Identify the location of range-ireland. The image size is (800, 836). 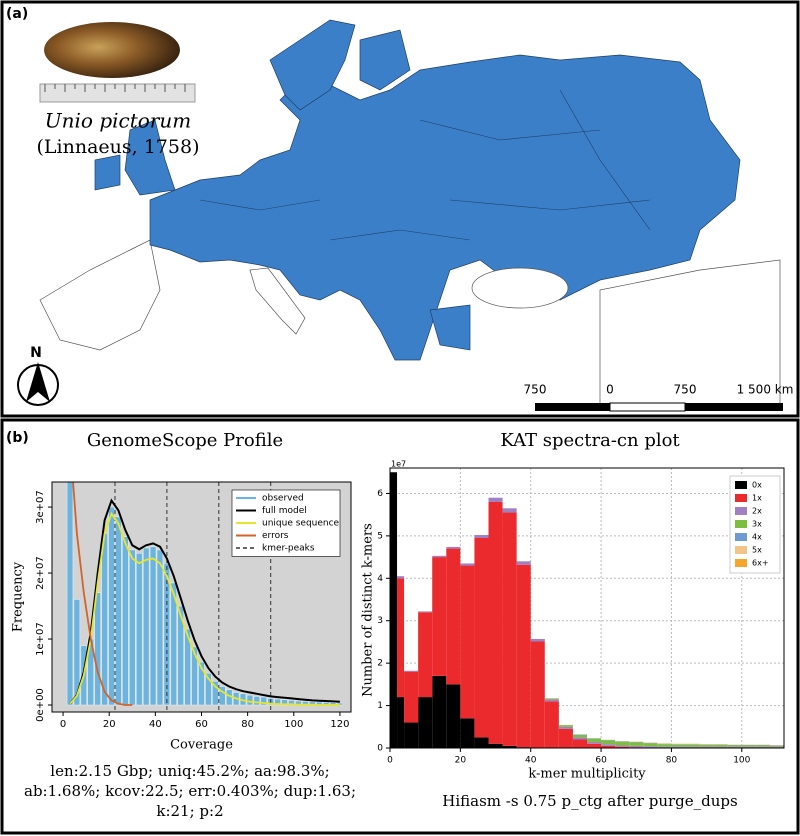
(107, 172).